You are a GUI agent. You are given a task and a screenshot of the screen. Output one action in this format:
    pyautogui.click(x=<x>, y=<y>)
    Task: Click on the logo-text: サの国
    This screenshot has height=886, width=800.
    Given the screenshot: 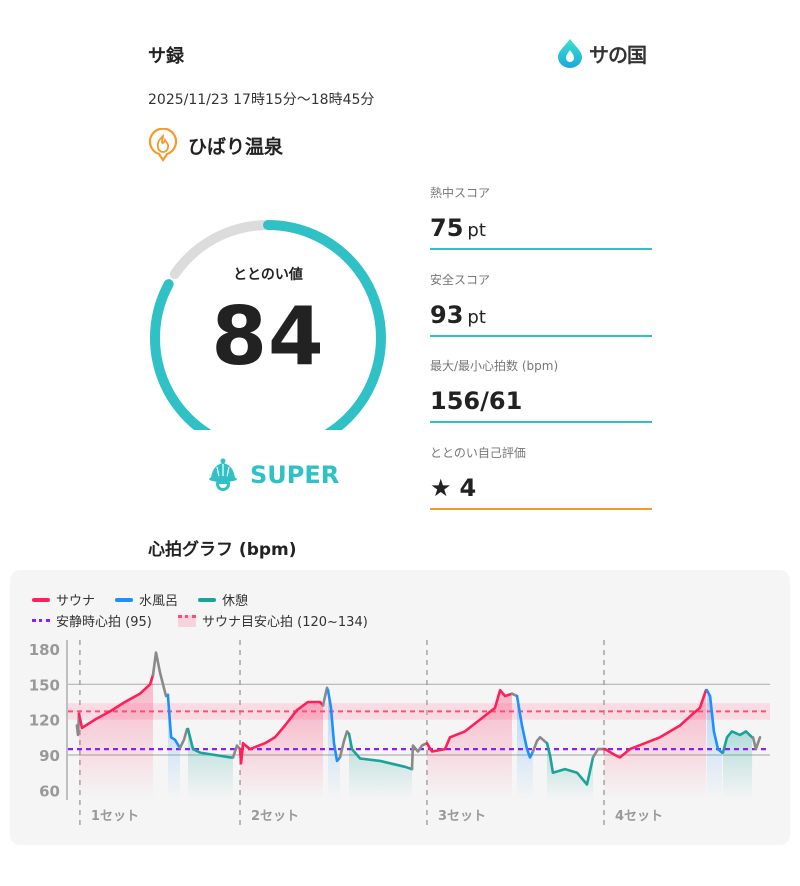 What is the action you would take?
    pyautogui.click(x=618, y=54)
    